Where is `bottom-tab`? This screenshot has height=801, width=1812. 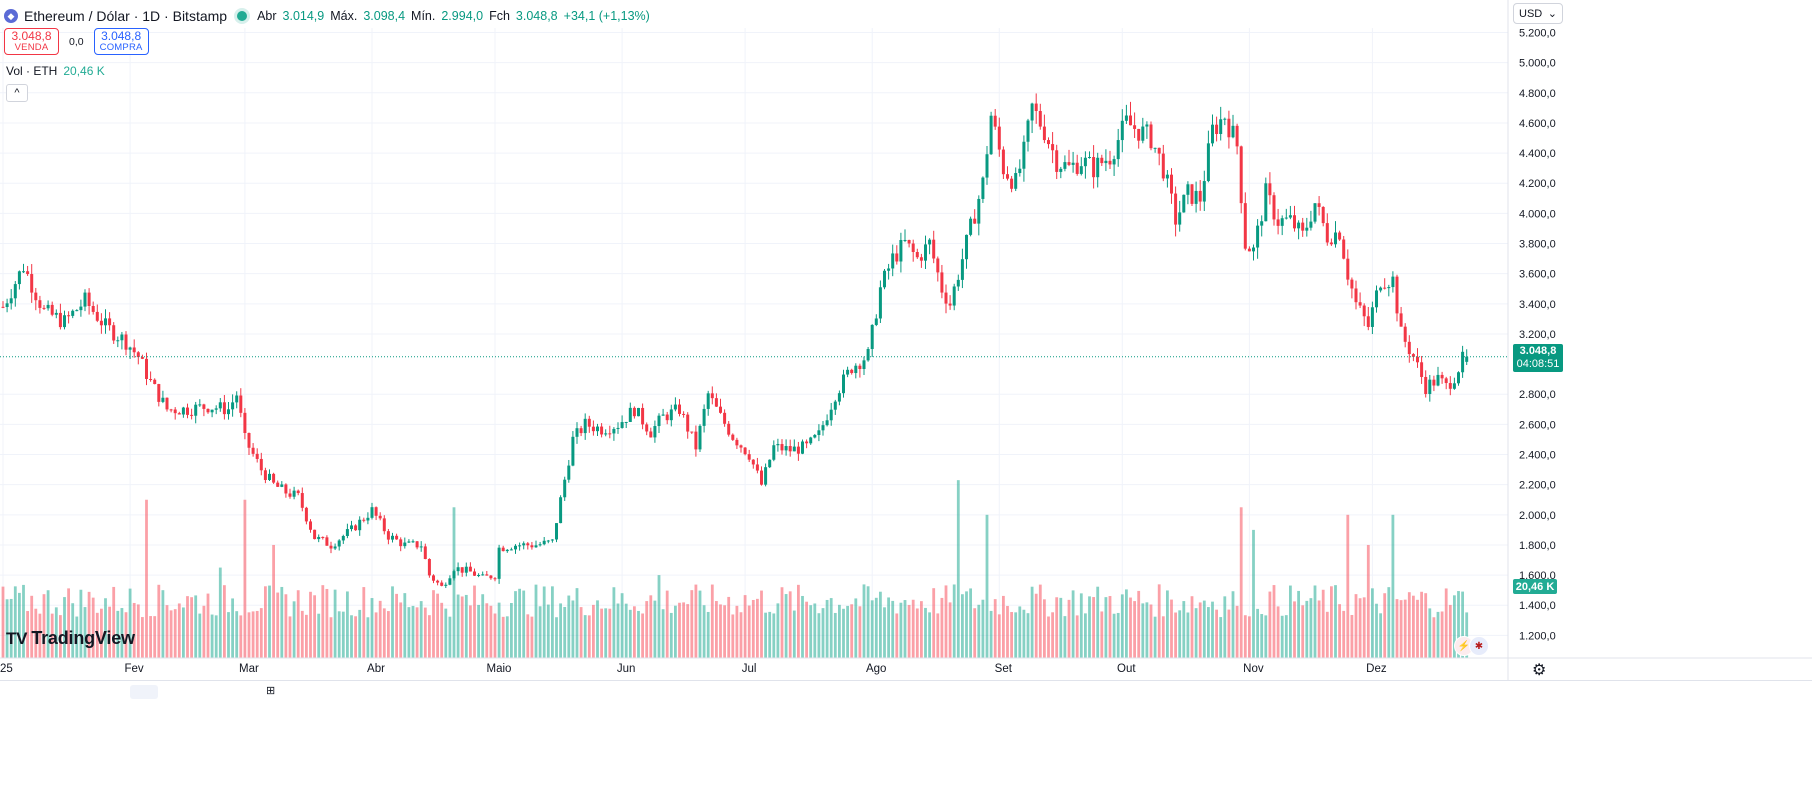 bottom-tab is located at coordinates (144, 692).